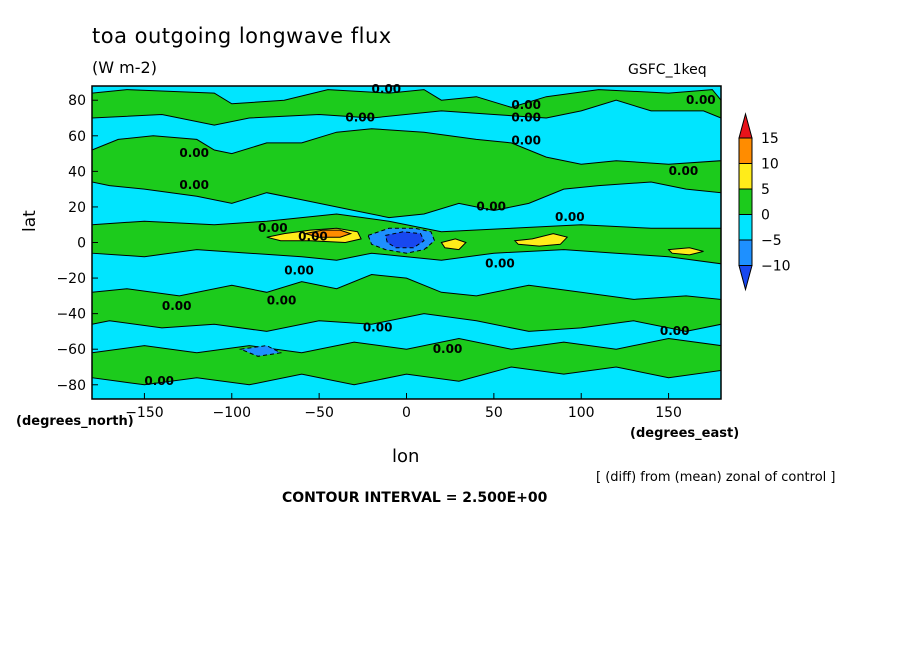 This screenshot has width=904, height=654. I want to click on y-tick-label-4: 0, so click(81, 244).